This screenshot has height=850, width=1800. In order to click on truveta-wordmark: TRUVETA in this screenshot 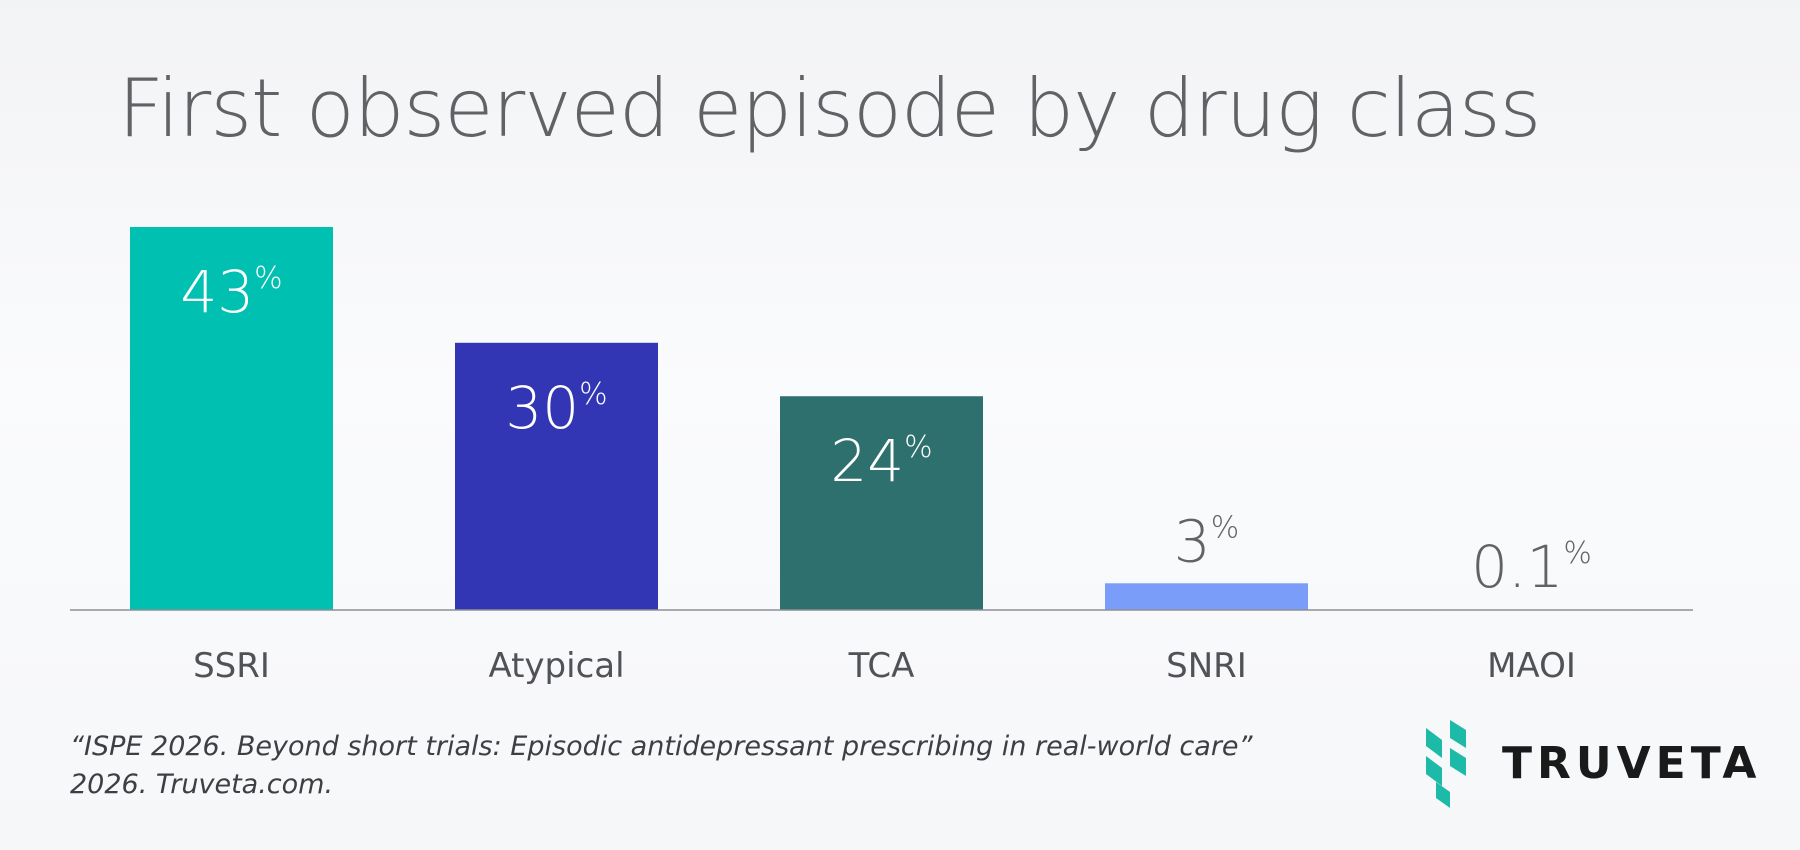, I will do `click(1632, 763)`.